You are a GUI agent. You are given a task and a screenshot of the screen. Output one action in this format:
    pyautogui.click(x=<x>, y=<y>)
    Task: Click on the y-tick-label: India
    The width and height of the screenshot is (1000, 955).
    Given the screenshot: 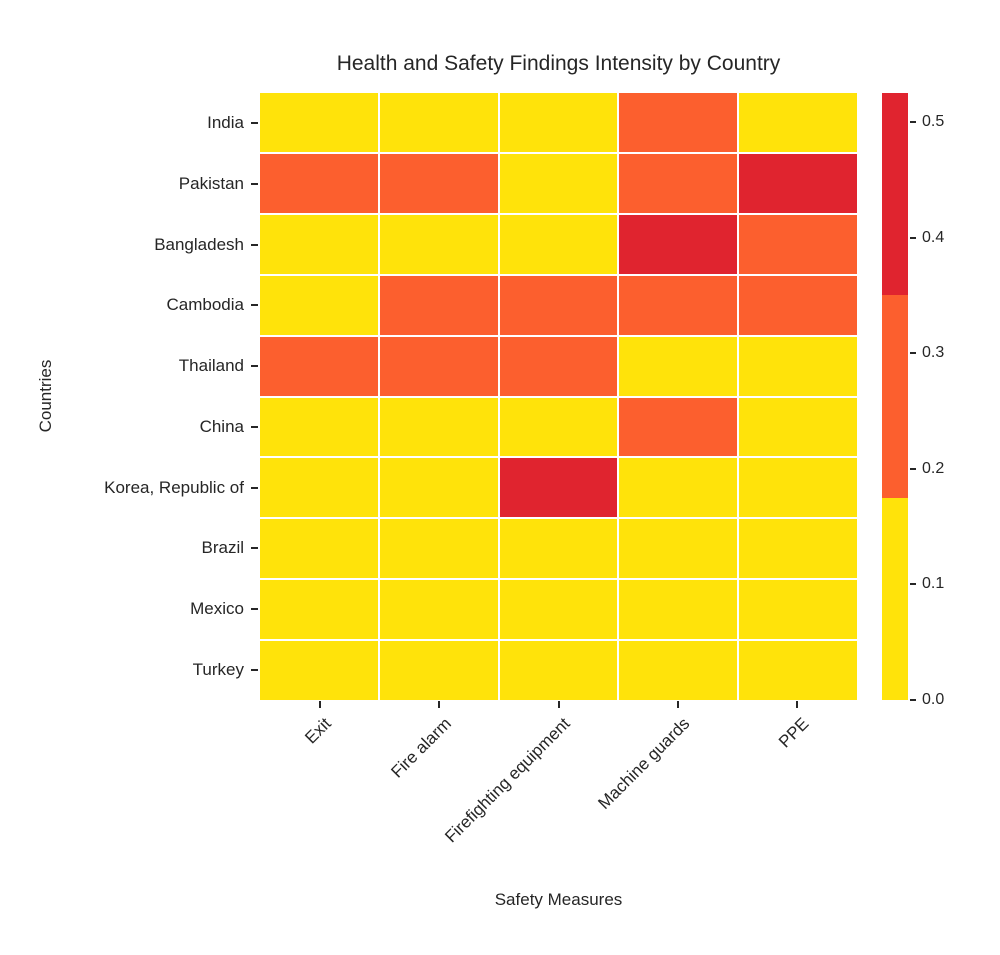 What is the action you would take?
    pyautogui.click(x=225, y=123)
    